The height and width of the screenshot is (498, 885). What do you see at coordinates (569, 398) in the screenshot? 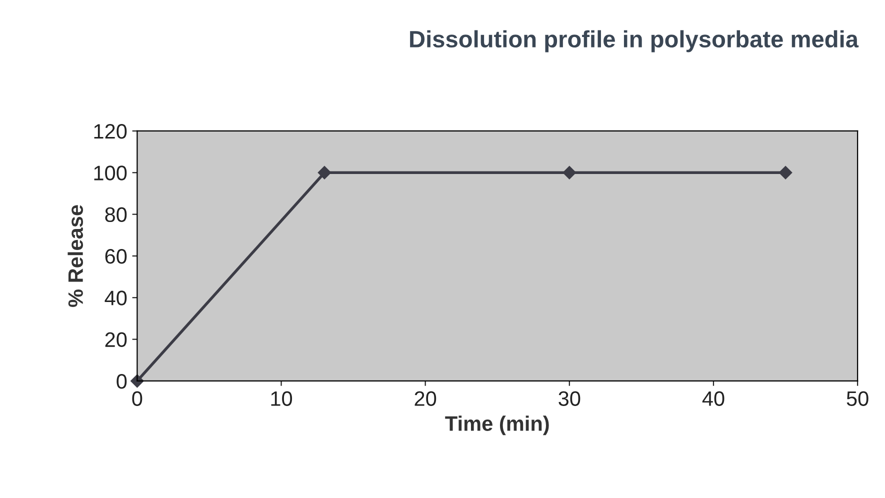
I see `x-tick-label: 30` at bounding box center [569, 398].